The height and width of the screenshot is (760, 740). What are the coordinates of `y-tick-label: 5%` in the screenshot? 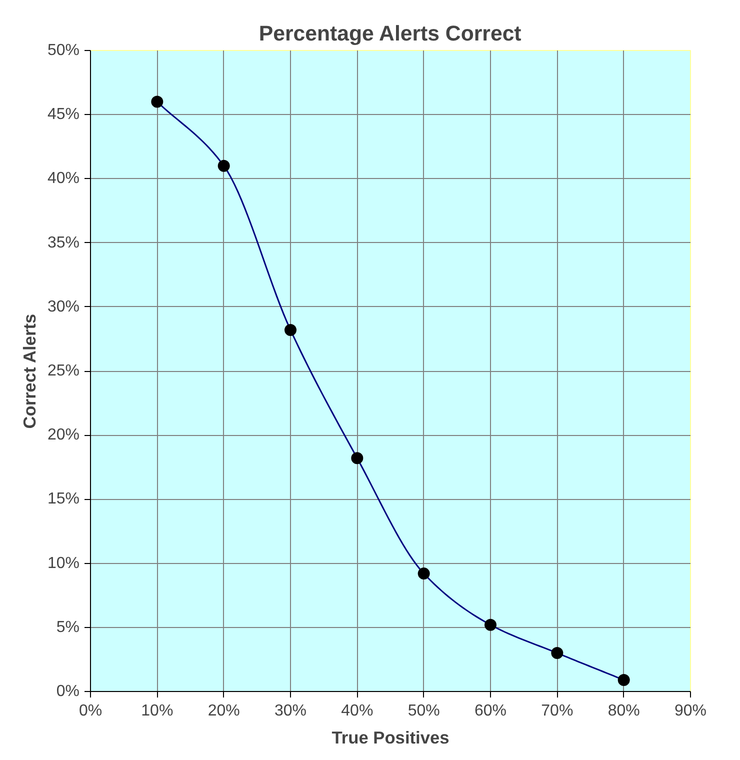 It's located at (68, 627).